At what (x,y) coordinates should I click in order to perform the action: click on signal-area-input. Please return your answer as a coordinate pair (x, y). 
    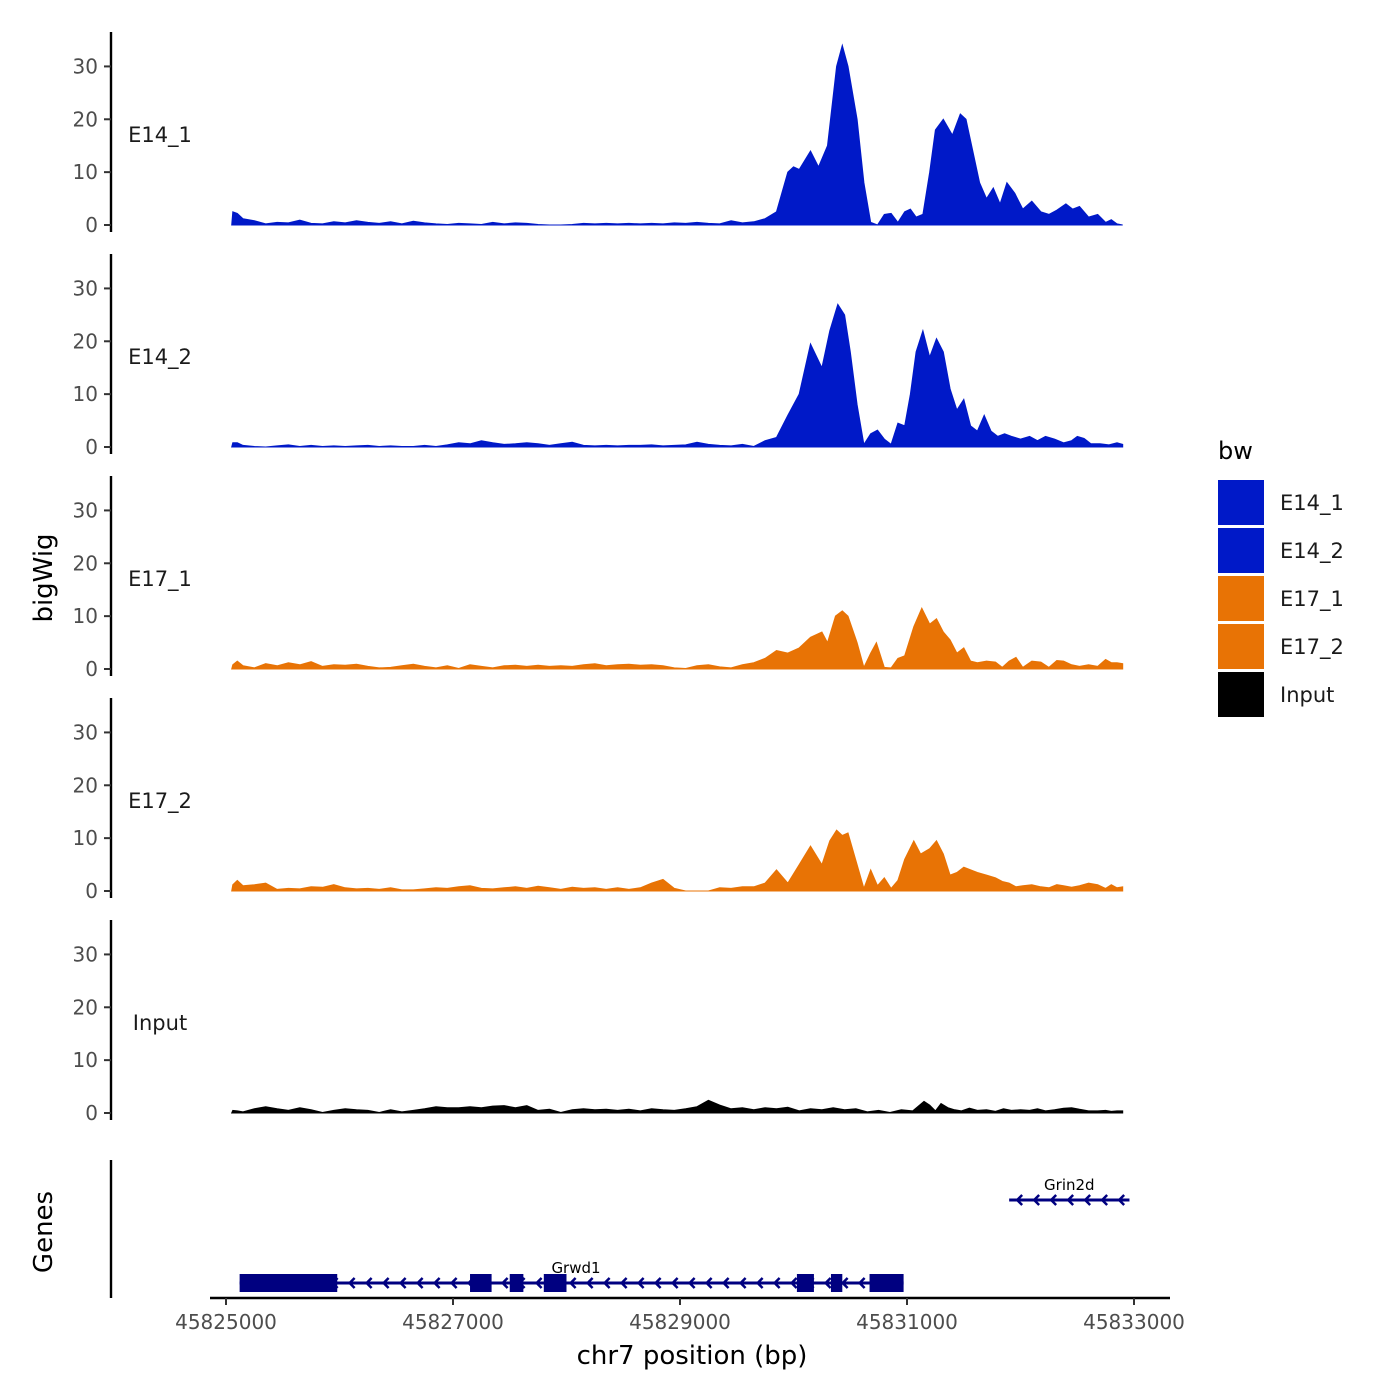
    Looking at the image, I should click on (677, 1106).